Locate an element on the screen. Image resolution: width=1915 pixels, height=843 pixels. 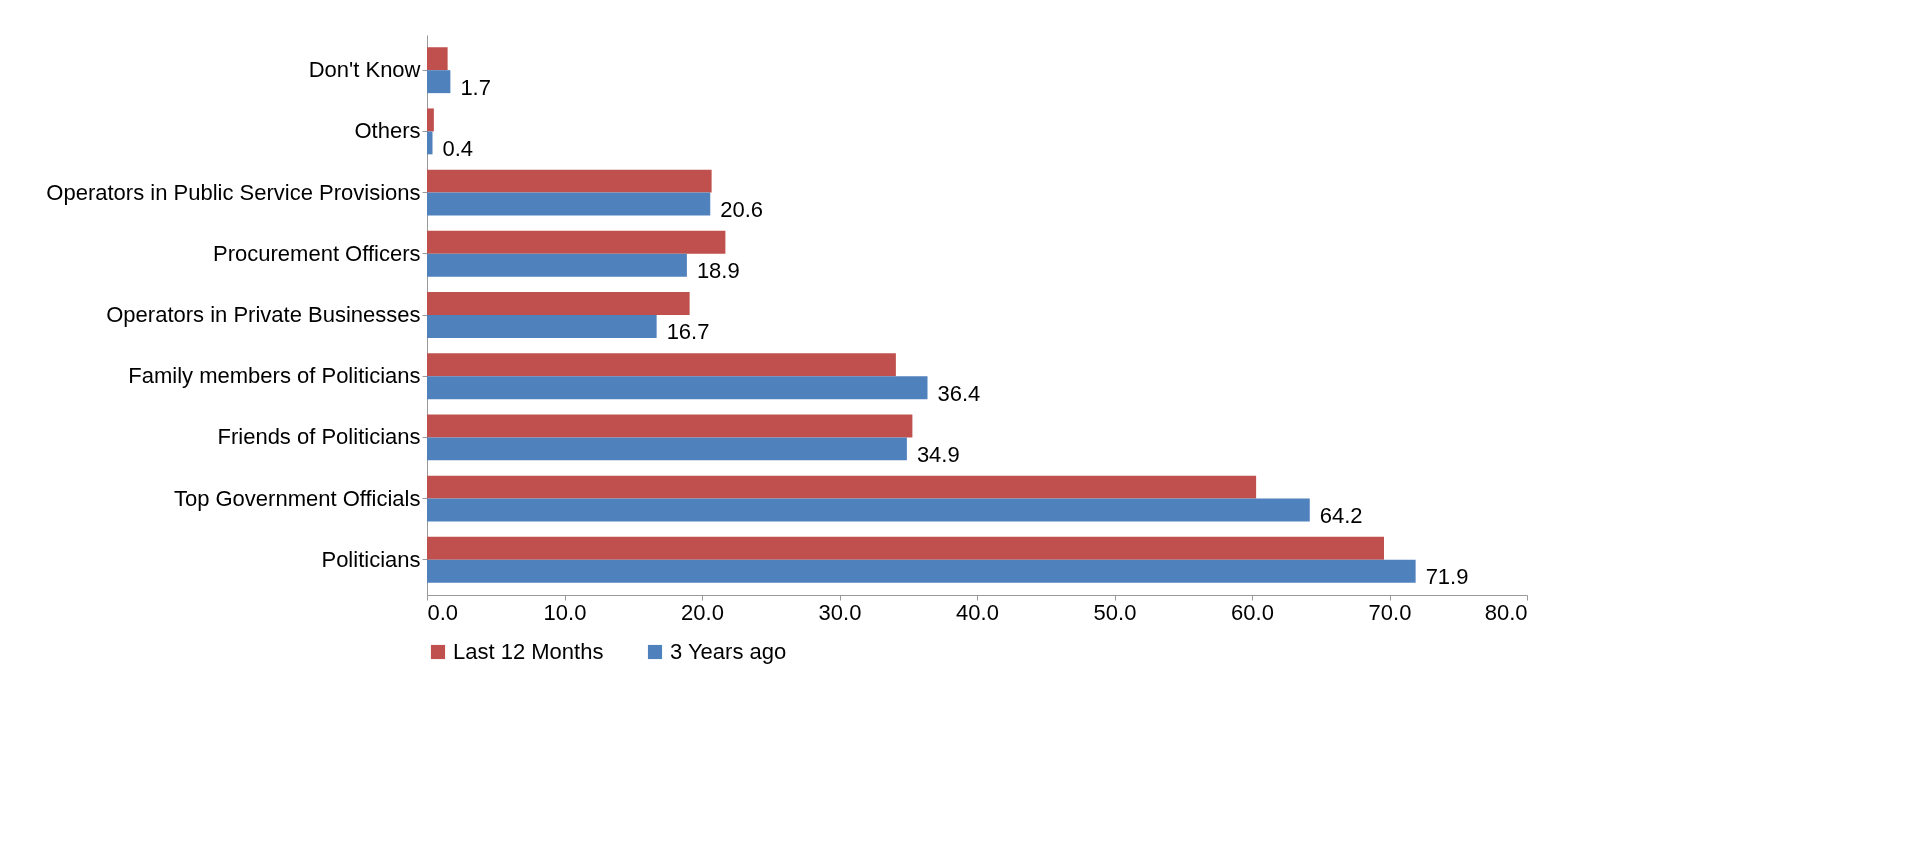
y-tick-label: Top Government Officials is located at coordinates (297, 498).